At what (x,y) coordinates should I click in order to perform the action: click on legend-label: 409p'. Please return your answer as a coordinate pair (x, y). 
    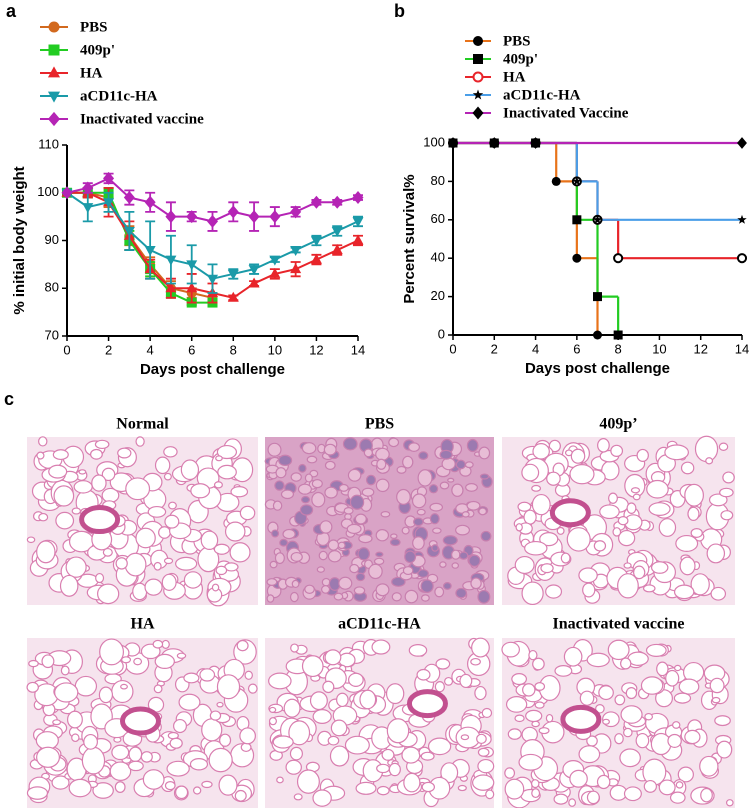
    Looking at the image, I should click on (97, 50).